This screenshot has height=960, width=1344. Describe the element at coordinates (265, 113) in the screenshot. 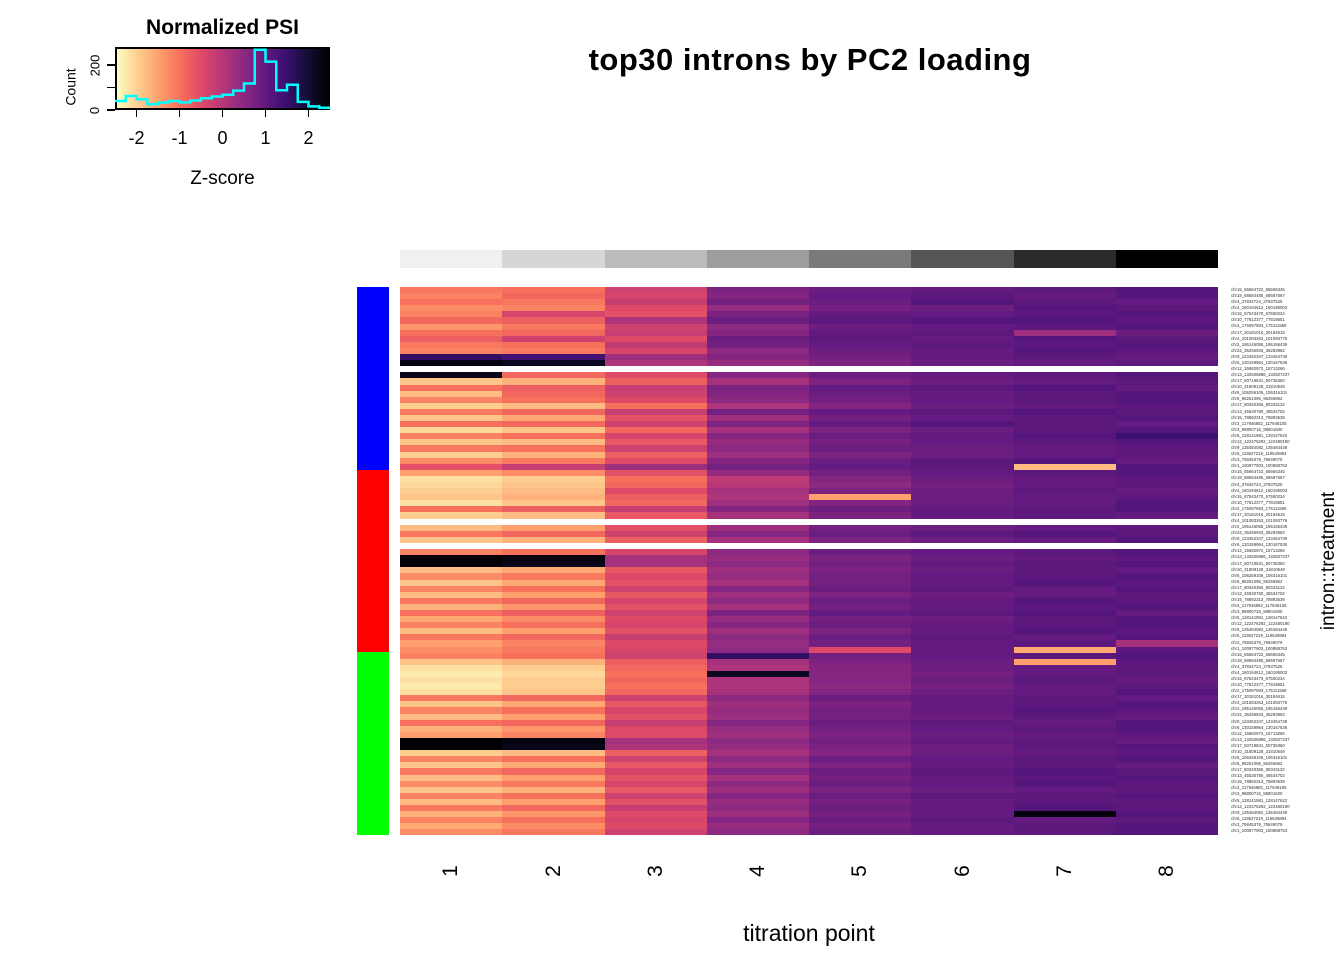

I see `color-key-x-tick` at that location.